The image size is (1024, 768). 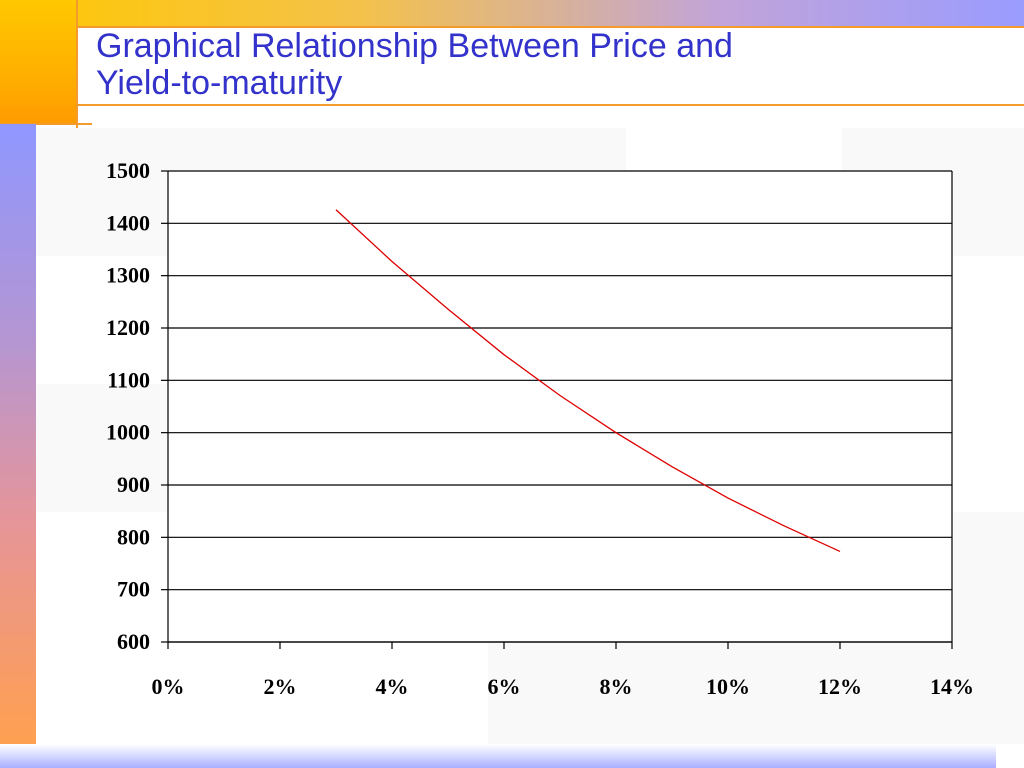 What do you see at coordinates (551, 27) in the screenshot?
I see `top-accent-line` at bounding box center [551, 27].